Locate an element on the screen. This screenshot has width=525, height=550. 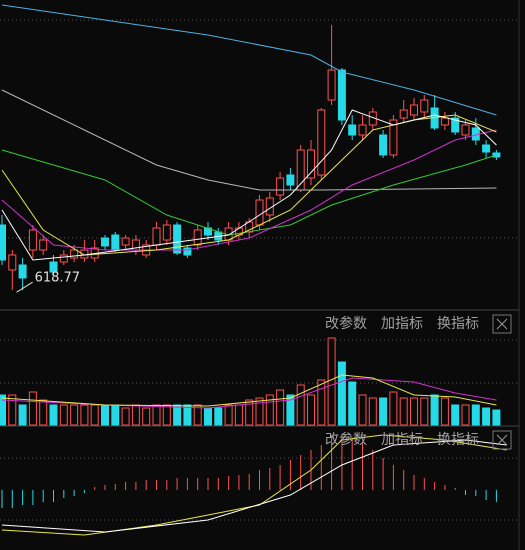
low-price-label: 618.77 is located at coordinates (58, 278).